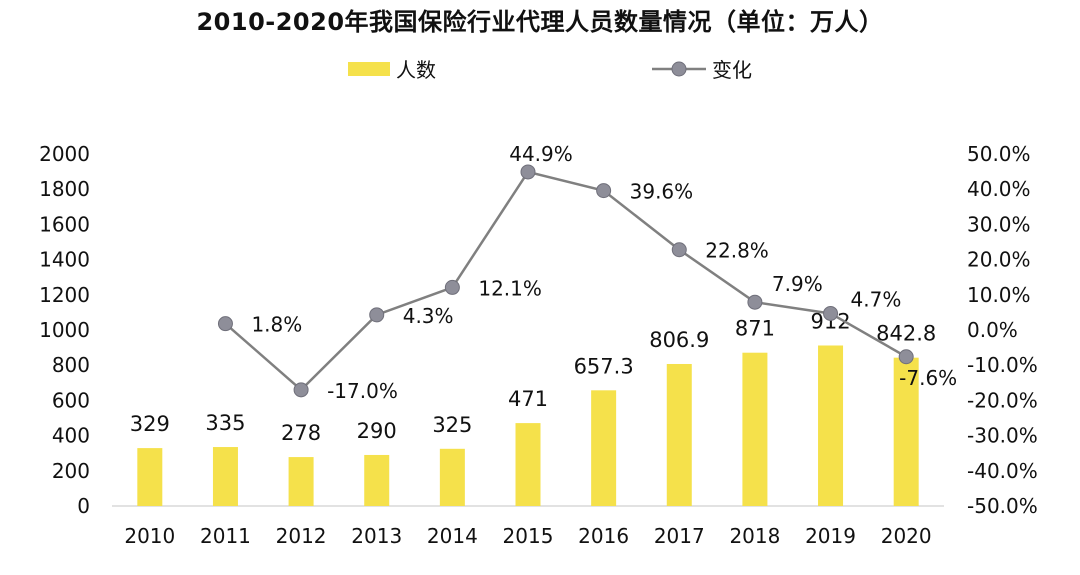  What do you see at coordinates (362, 391) in the screenshot?
I see `change-data-label: -17.0%` at bounding box center [362, 391].